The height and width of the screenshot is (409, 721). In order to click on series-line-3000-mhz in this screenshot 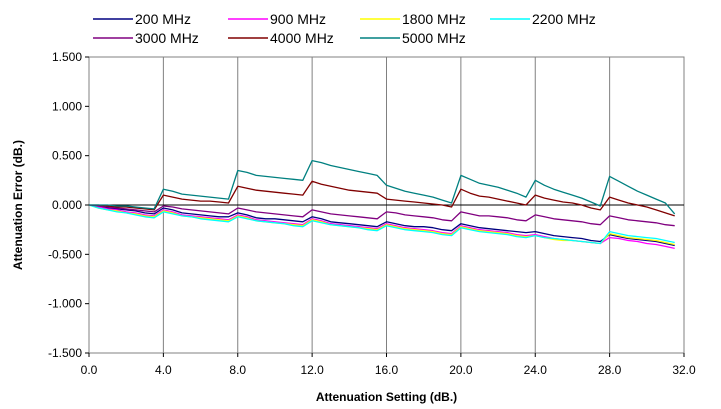, I will do `click(381, 215)`.